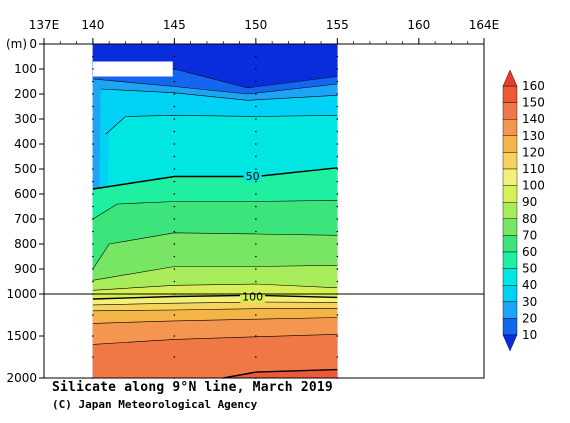 The image size is (570, 423). What do you see at coordinates (25, 69) in the screenshot?
I see `y-tick-label: 100` at bounding box center [25, 69].